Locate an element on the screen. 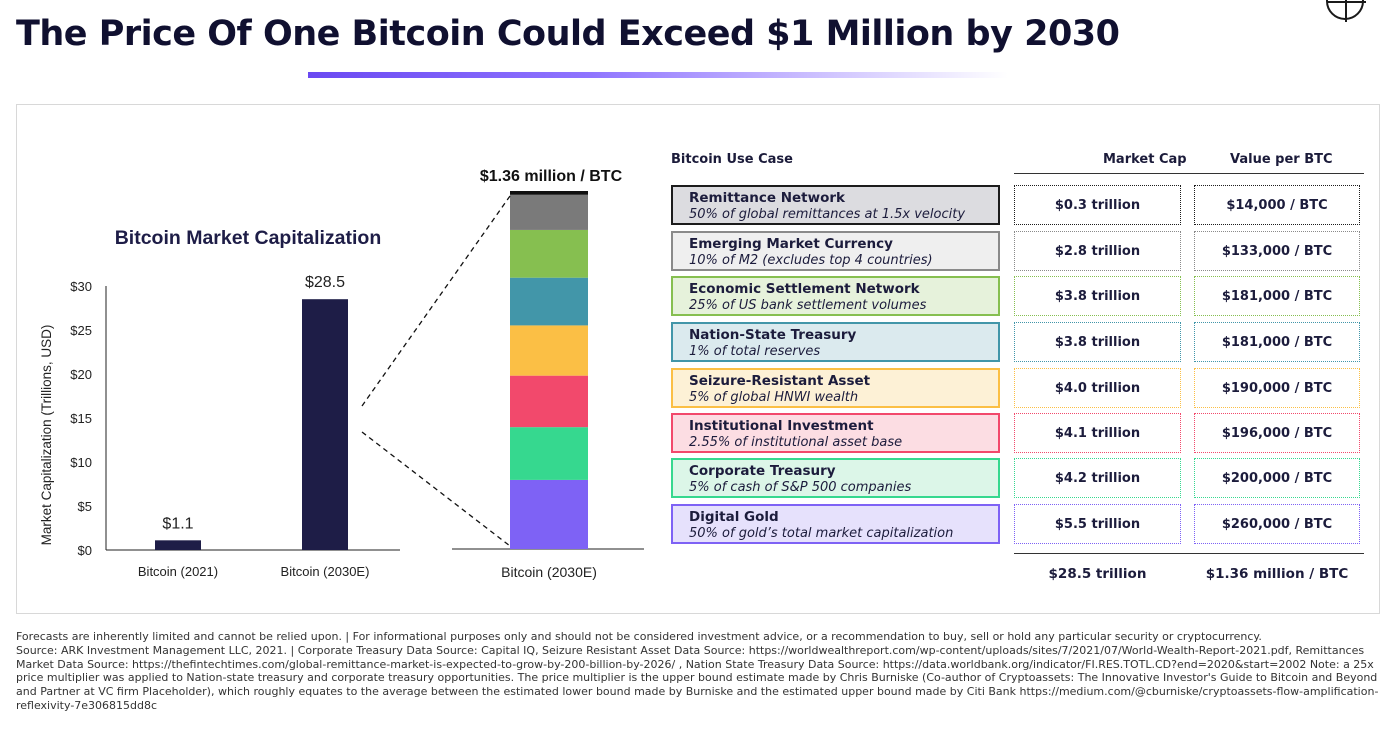 The width and height of the screenshot is (1400, 733). market-cap-cell: $4.0 trillion is located at coordinates (1097, 388).